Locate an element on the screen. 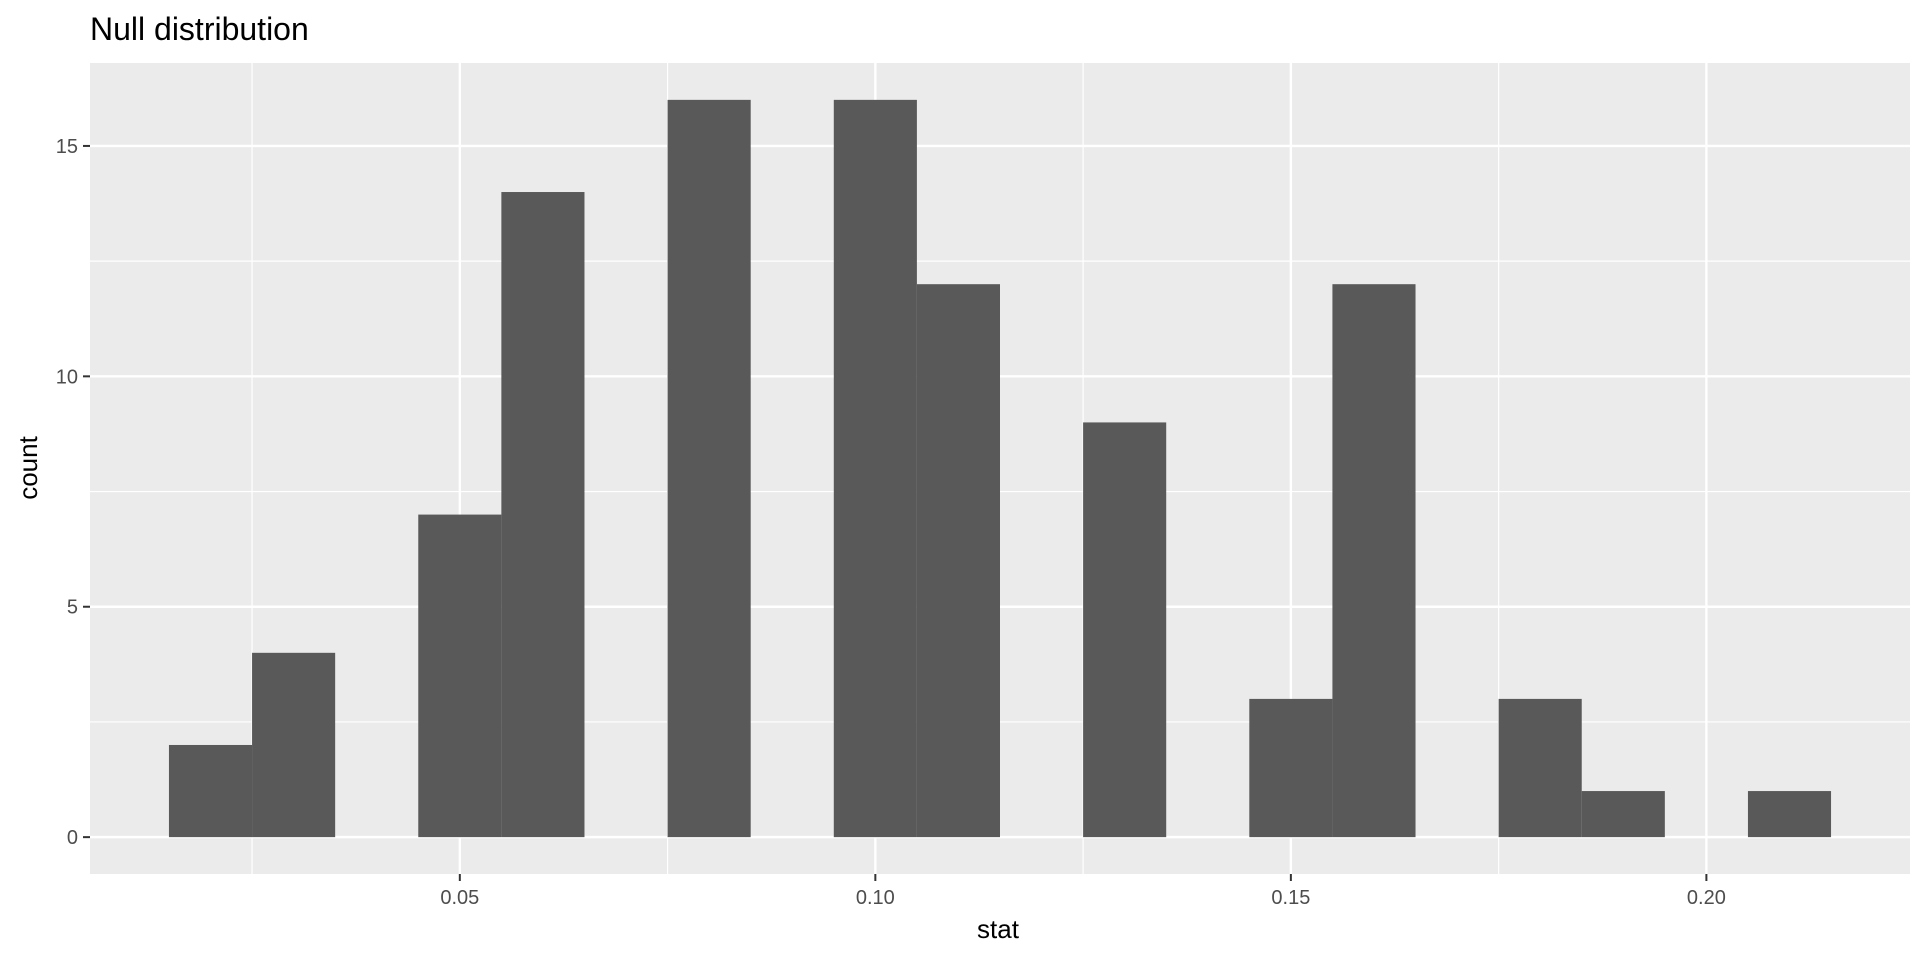 The image size is (1920, 960). y-axis: 0 5 10 15 is located at coordinates (73, 492).